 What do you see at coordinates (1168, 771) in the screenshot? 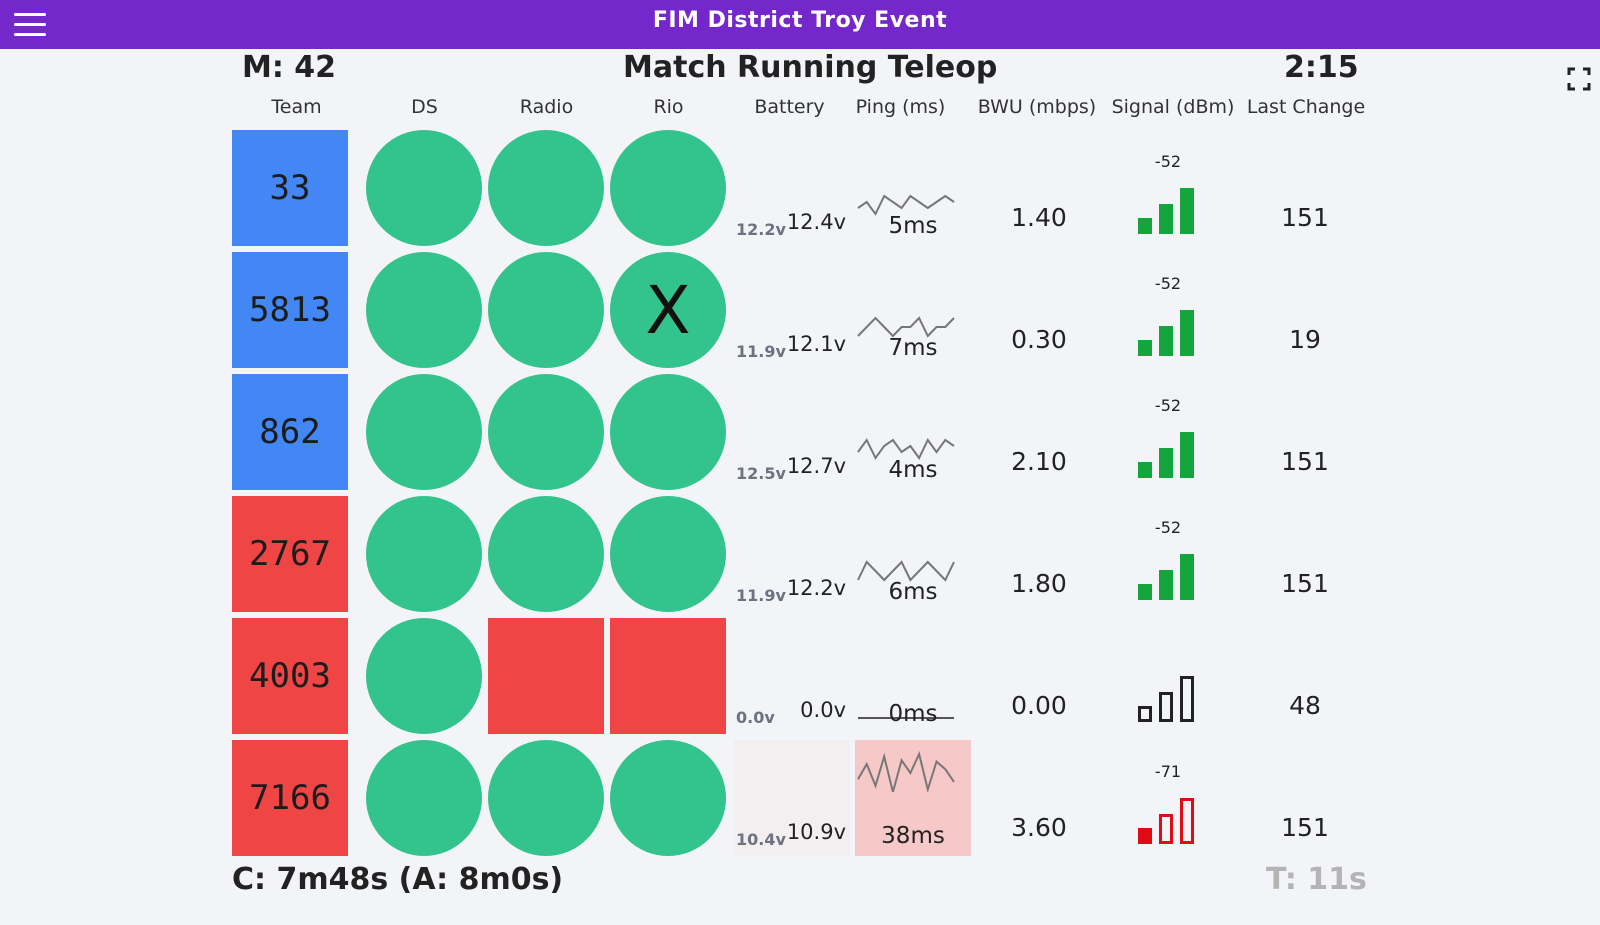
I see `signal-dbm: -71` at bounding box center [1168, 771].